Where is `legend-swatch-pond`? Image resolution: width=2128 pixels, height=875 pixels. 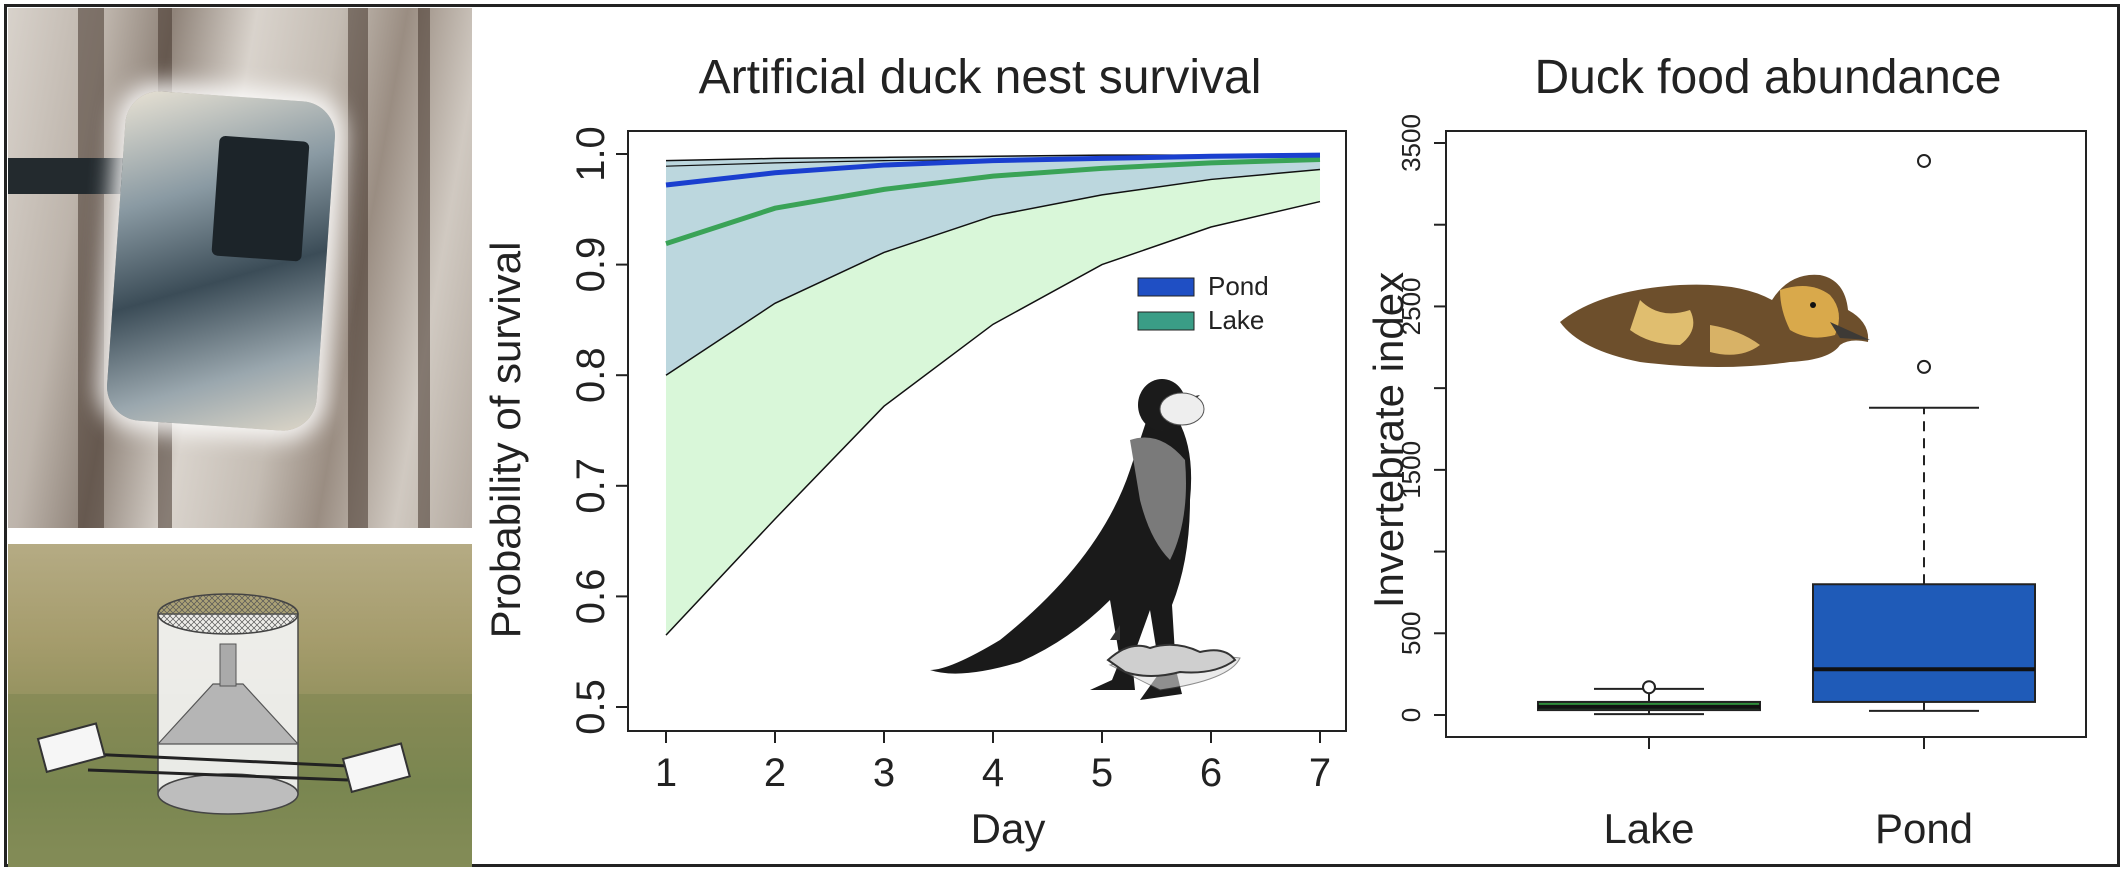
legend-swatch-pond is located at coordinates (1166, 287).